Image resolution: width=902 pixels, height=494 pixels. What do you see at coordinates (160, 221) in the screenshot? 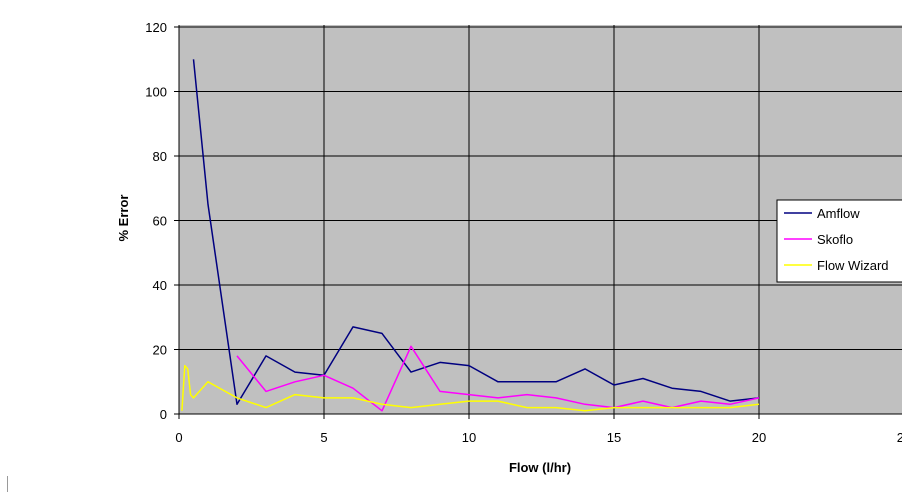
I see `y-tick-label: 60` at bounding box center [160, 221].